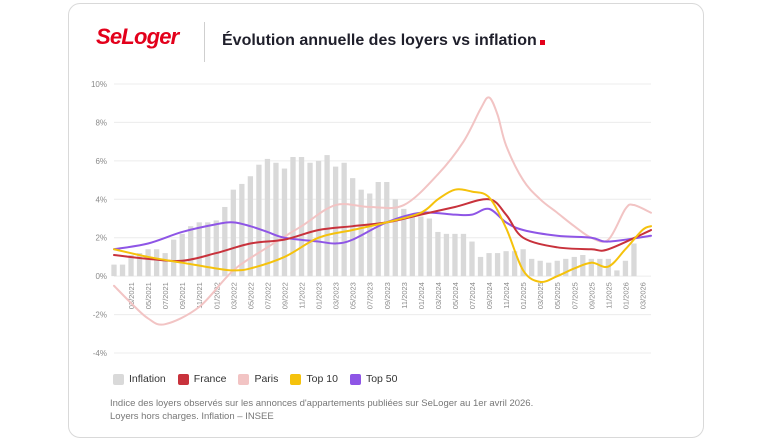  I want to click on x-tick-label: 03/2026, so click(642, 295).